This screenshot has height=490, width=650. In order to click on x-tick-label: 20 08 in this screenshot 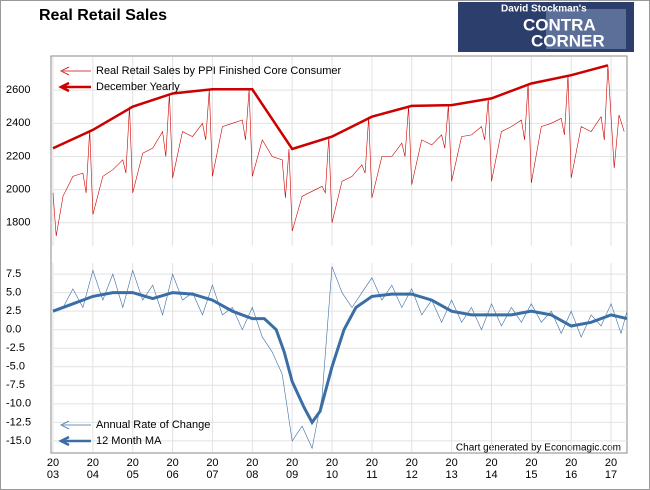, I will do `click(252, 469)`.